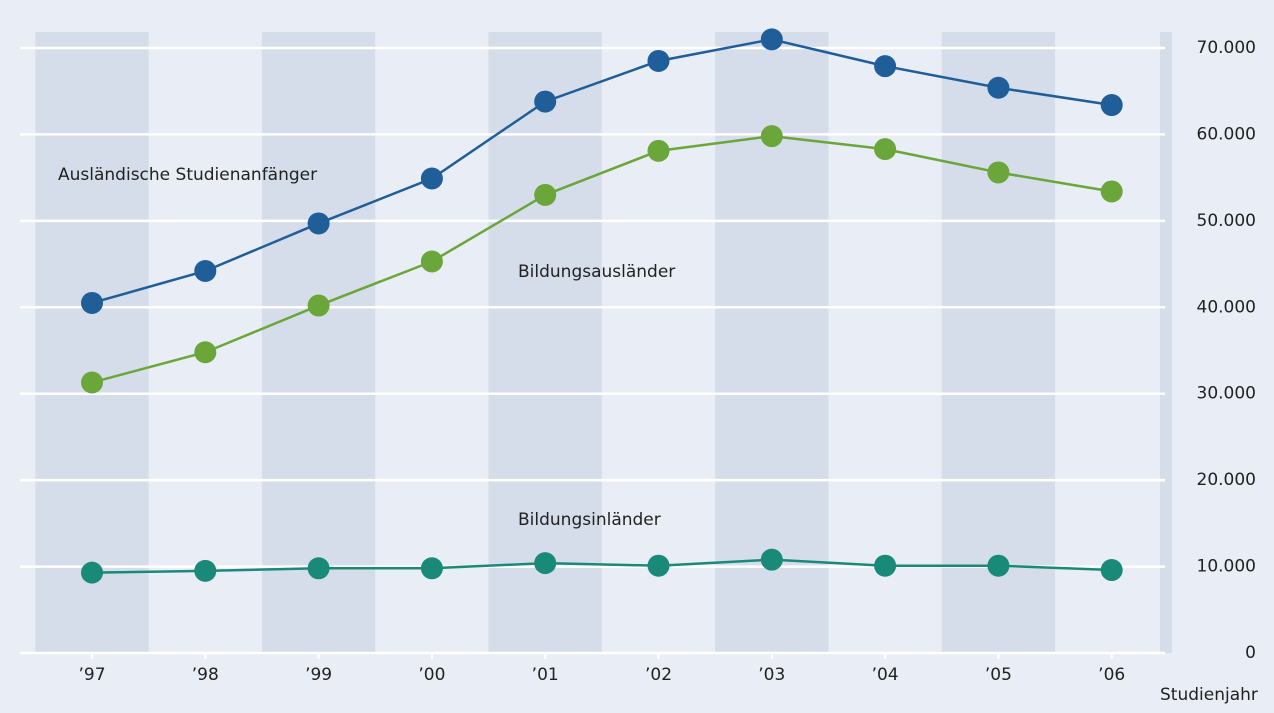 The image size is (1274, 713). Describe the element at coordinates (1250, 653) in the screenshot. I see `y-tick-label: 0` at that location.